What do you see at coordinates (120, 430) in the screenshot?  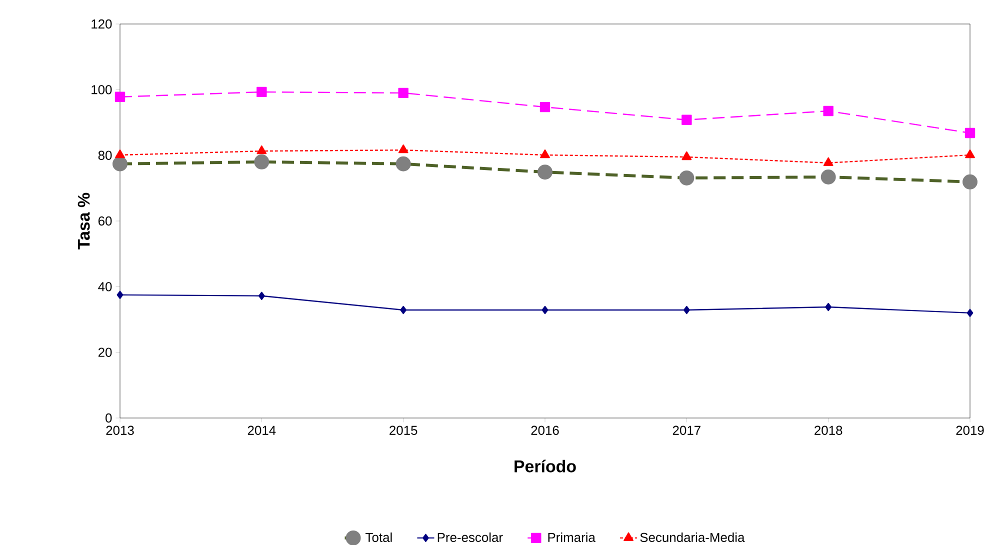 I see `x-tick-label: 2013` at bounding box center [120, 430].